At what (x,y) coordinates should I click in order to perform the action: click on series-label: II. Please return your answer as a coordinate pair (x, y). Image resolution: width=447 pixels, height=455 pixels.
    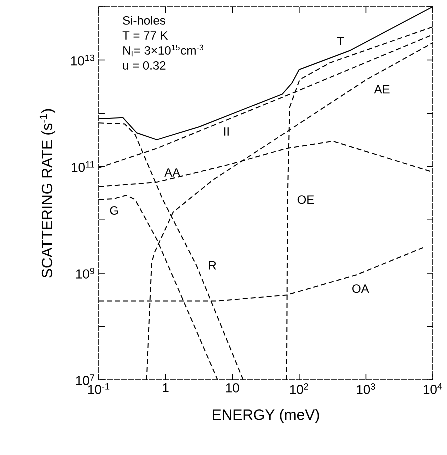
    Looking at the image, I should click on (226, 132).